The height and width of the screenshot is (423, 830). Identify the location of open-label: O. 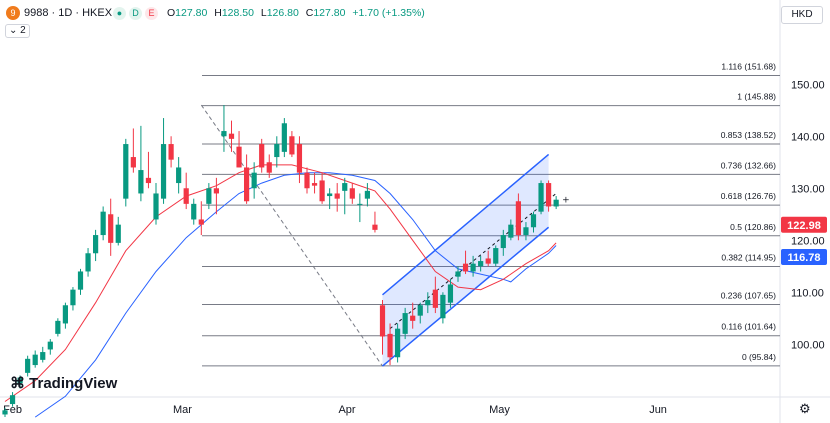
(171, 13).